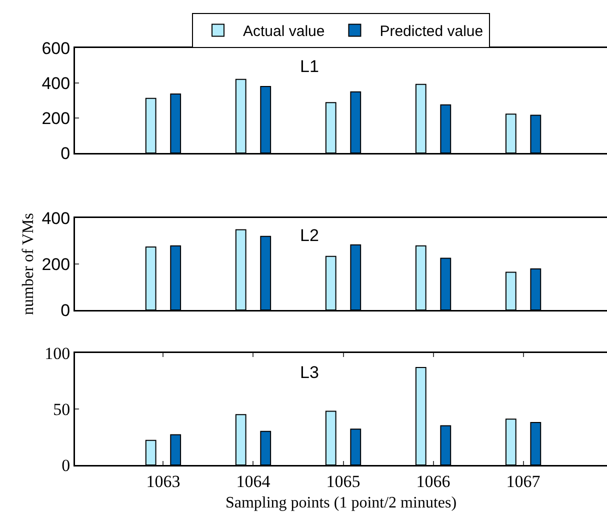 The image size is (607, 522). Describe the element at coordinates (432, 31) in the screenshot. I see `legend-label: Predicted value` at that location.